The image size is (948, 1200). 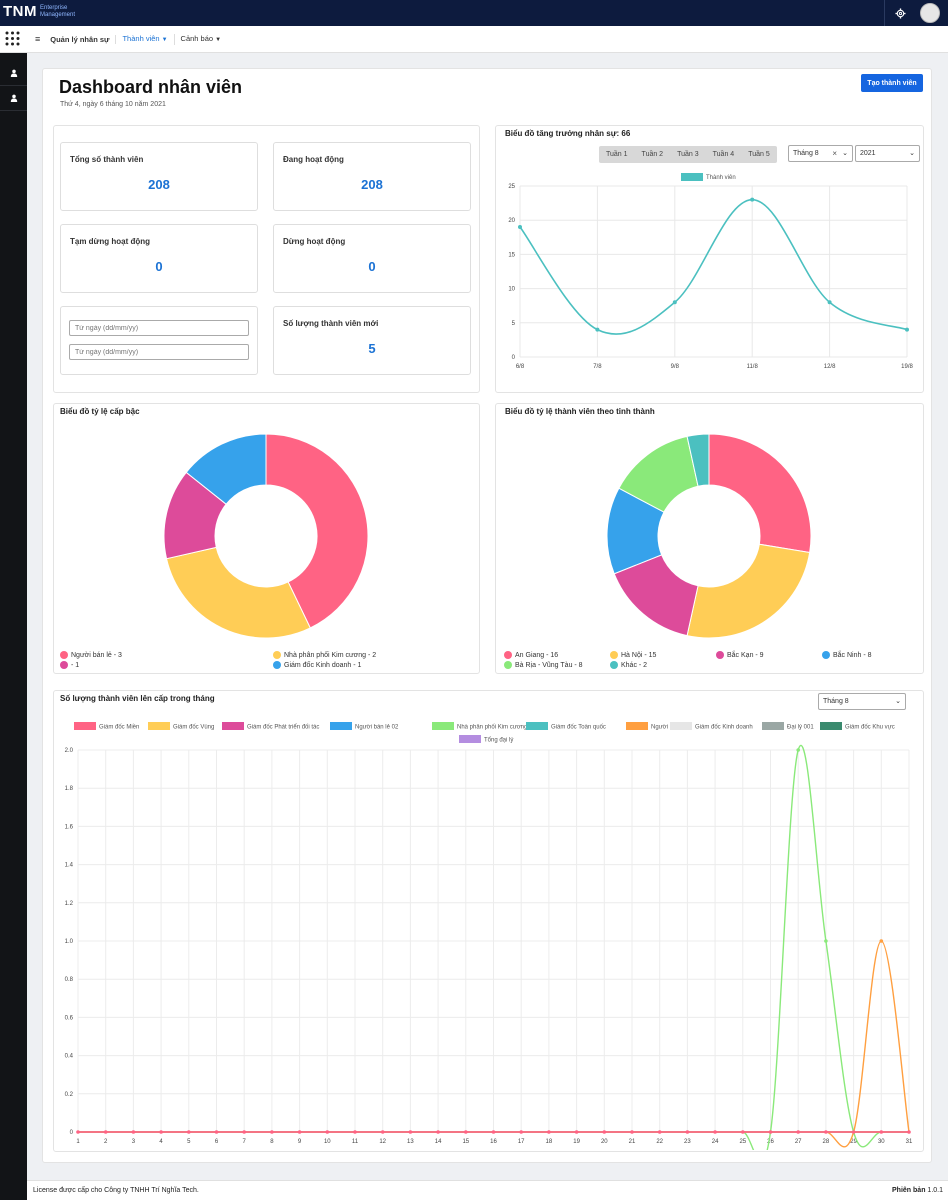 I want to click on x-tick-label: 19/8, so click(x=907, y=367).